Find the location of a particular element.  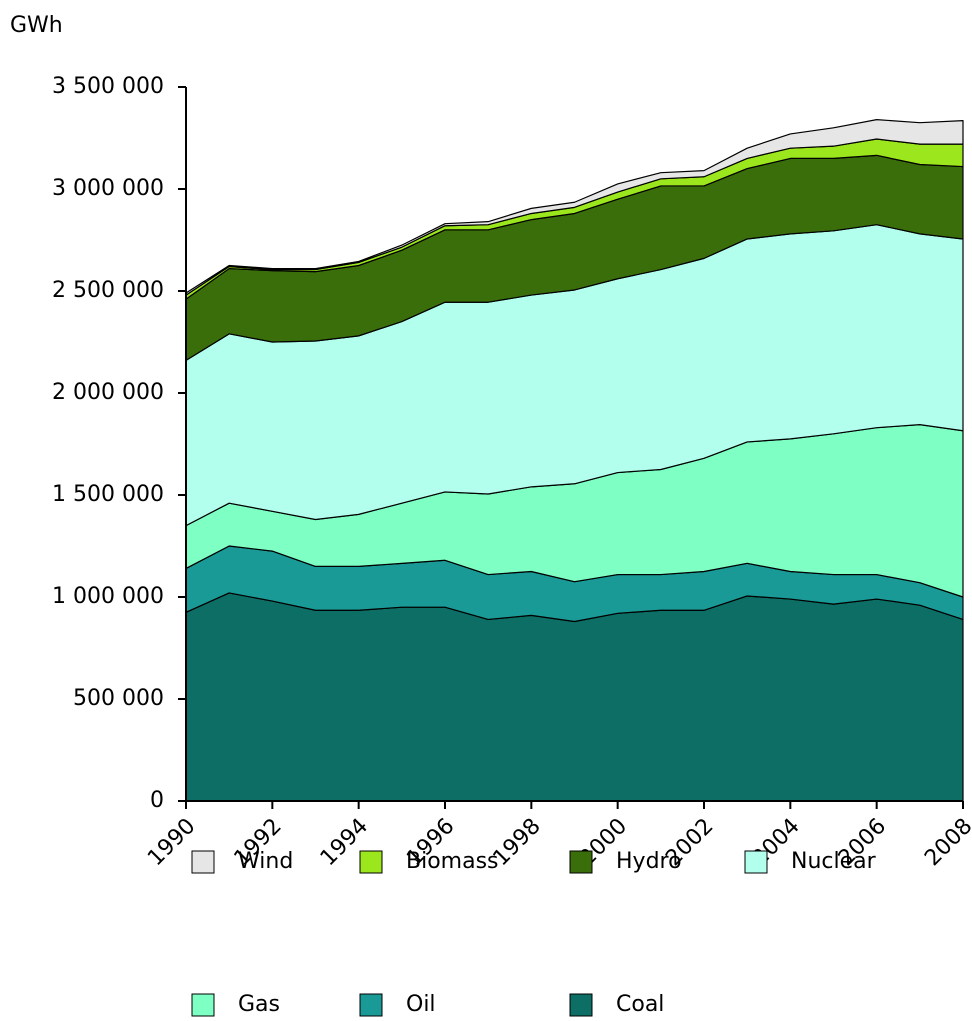

legend-label: Hydro is located at coordinates (649, 861).